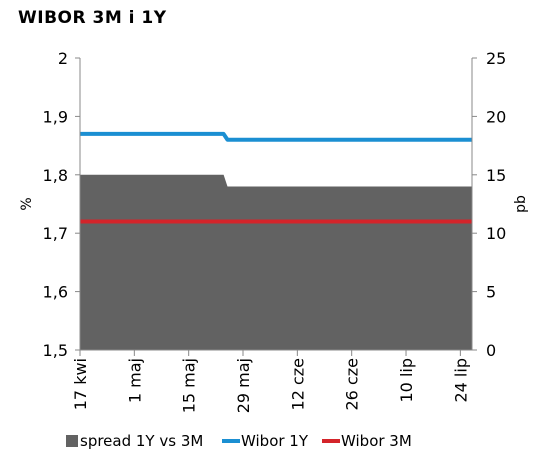 The height and width of the screenshot is (455, 546). What do you see at coordinates (243, 385) in the screenshot?
I see `x-tick-label: 29 maj` at bounding box center [243, 385].